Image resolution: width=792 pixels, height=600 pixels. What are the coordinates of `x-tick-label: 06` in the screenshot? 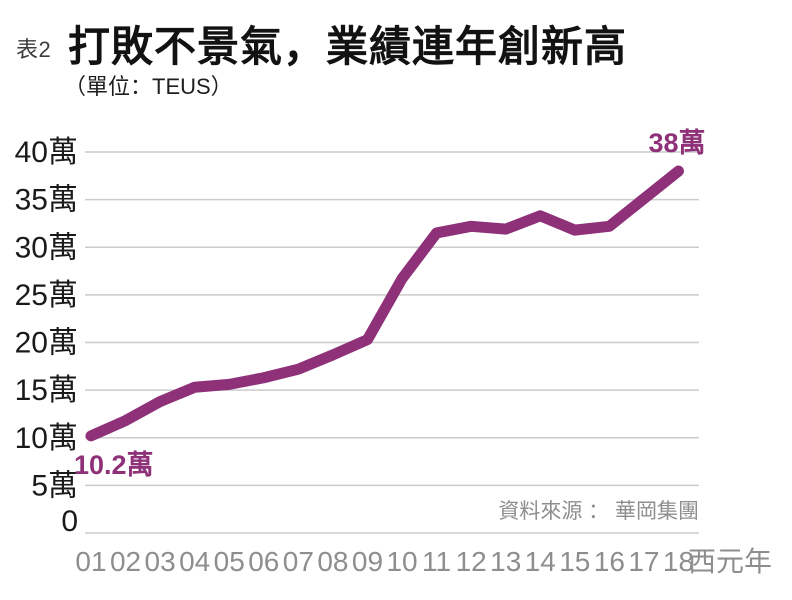 It's located at (263, 561).